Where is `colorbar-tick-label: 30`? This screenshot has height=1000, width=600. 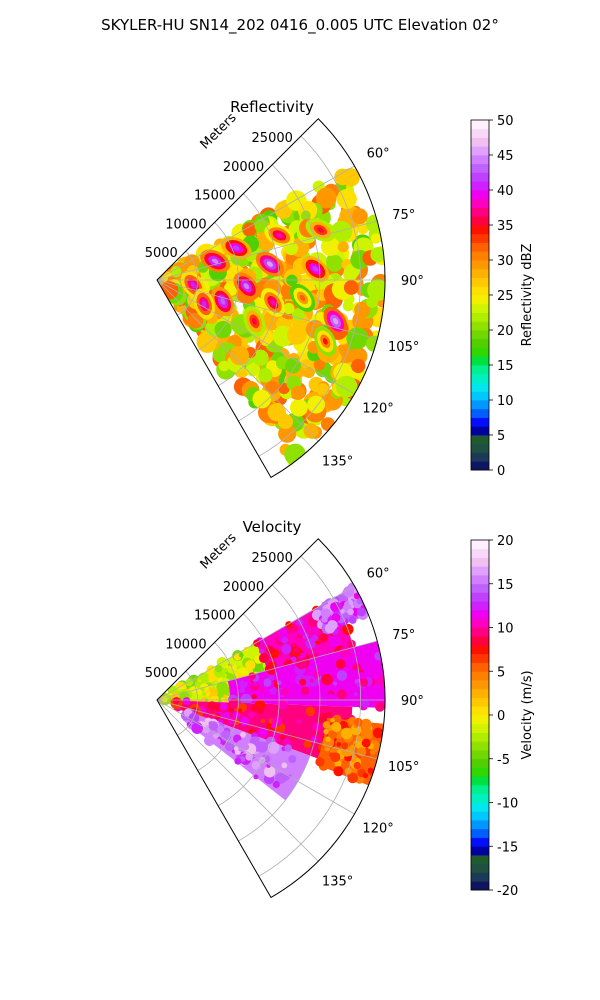
colorbar-tick-label: 30 is located at coordinates (505, 261).